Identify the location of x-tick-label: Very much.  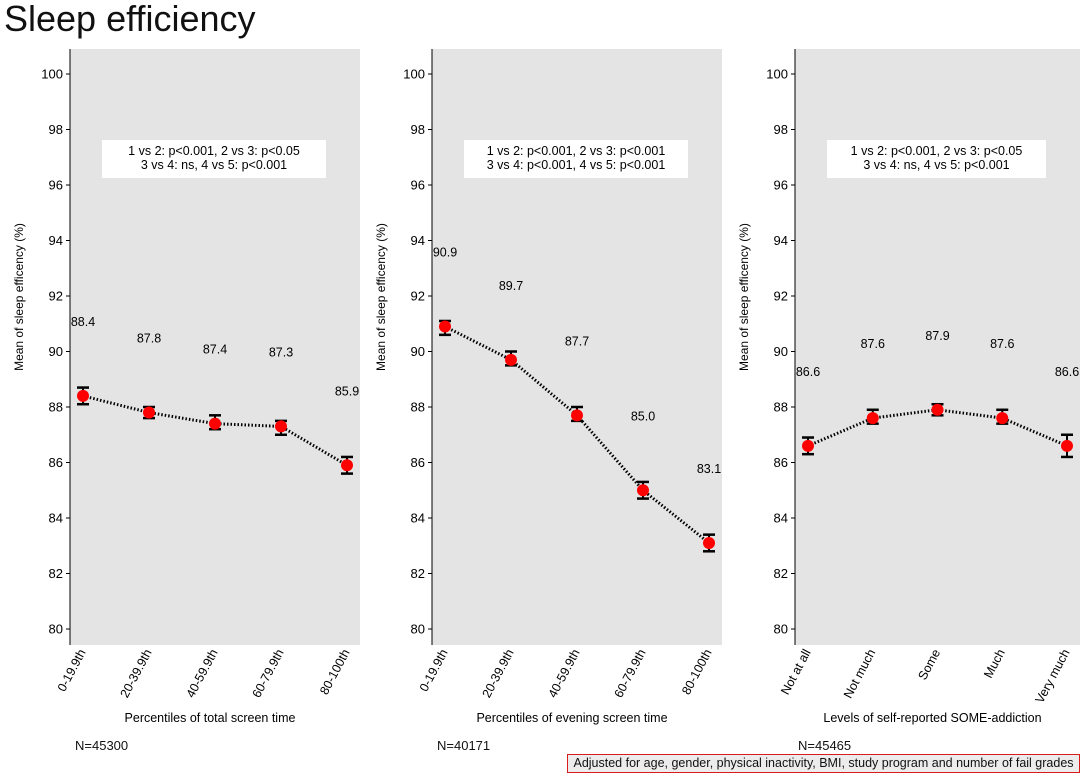
(1053, 676).